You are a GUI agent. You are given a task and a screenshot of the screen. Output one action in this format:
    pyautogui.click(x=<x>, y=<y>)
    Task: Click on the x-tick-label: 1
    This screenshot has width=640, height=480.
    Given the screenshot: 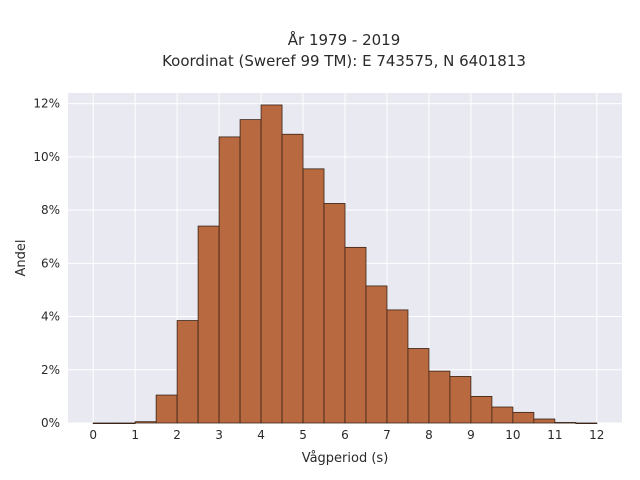 What is the action you would take?
    pyautogui.click(x=135, y=435)
    